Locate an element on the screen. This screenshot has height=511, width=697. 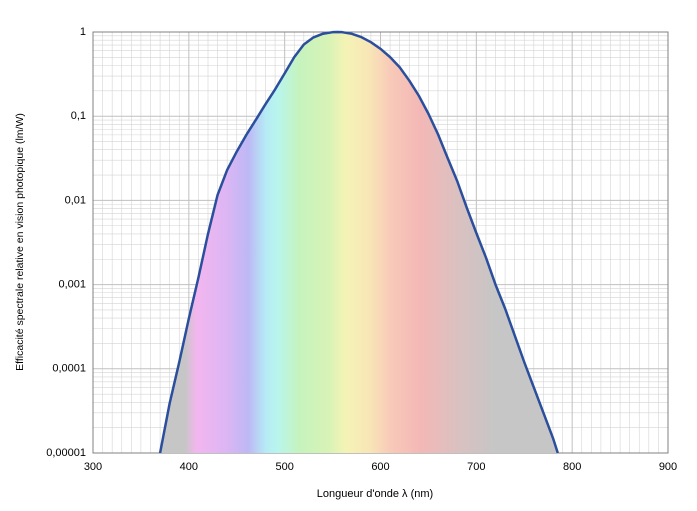
y-tick-label: 0,001 is located at coordinates (72, 285).